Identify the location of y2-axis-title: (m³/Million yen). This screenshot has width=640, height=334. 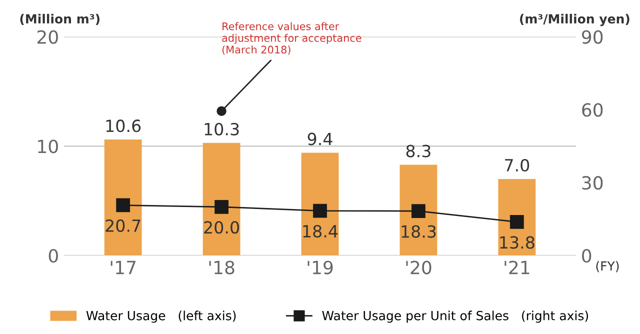
(575, 20).